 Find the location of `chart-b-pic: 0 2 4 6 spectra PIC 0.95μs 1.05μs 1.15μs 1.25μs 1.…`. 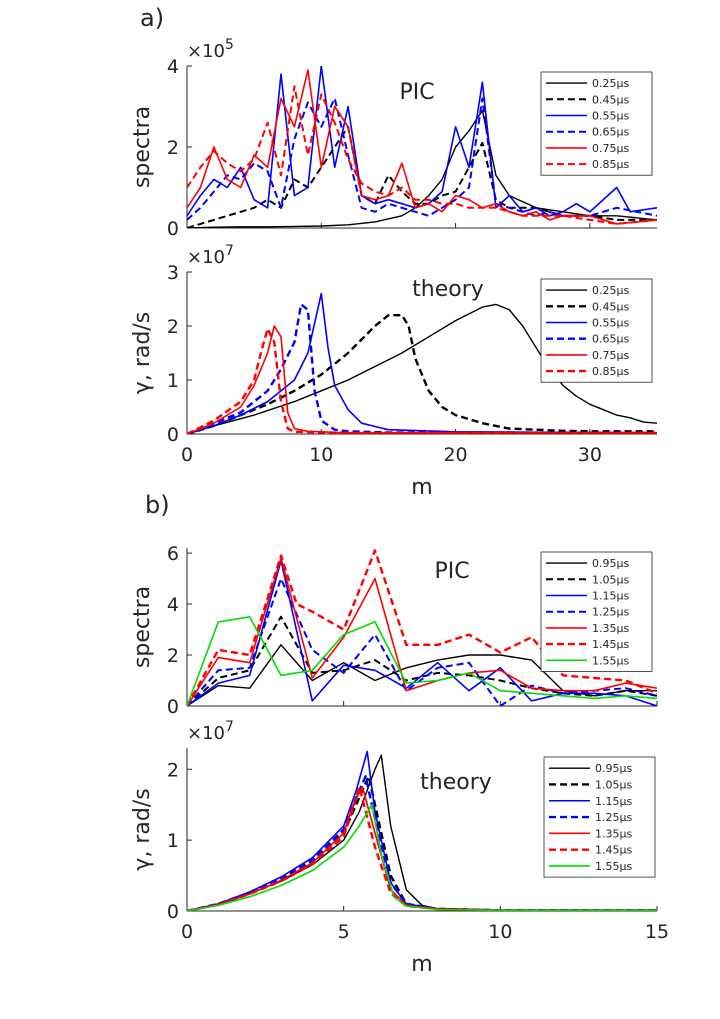

chart-b-pic: 0 2 4 6 spectra PIC 0.95μs 1.05μs 1.15μs 1.25μs 1.… is located at coordinates (394, 630).